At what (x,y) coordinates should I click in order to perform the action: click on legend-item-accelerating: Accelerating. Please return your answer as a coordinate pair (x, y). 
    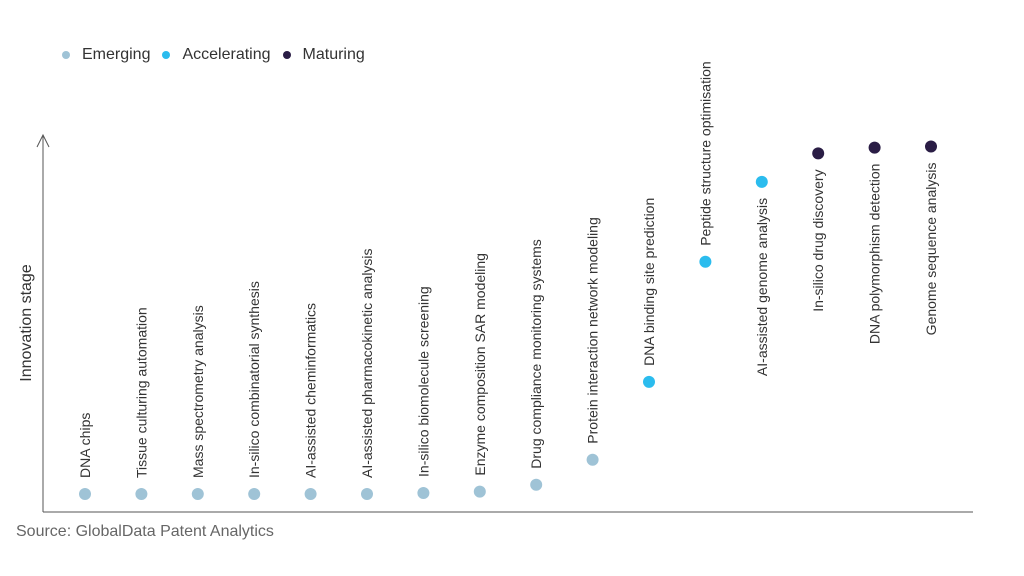
    Looking at the image, I should click on (216, 55).